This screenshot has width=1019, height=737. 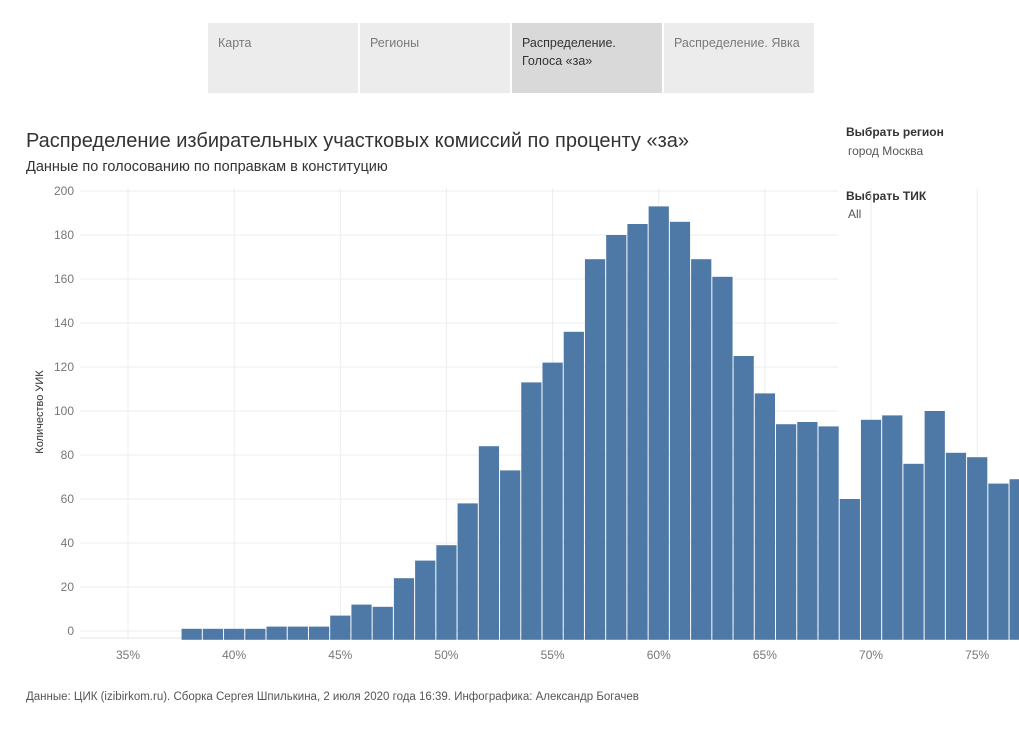 What do you see at coordinates (68, 499) in the screenshot?
I see `y-tick-label: 60` at bounding box center [68, 499].